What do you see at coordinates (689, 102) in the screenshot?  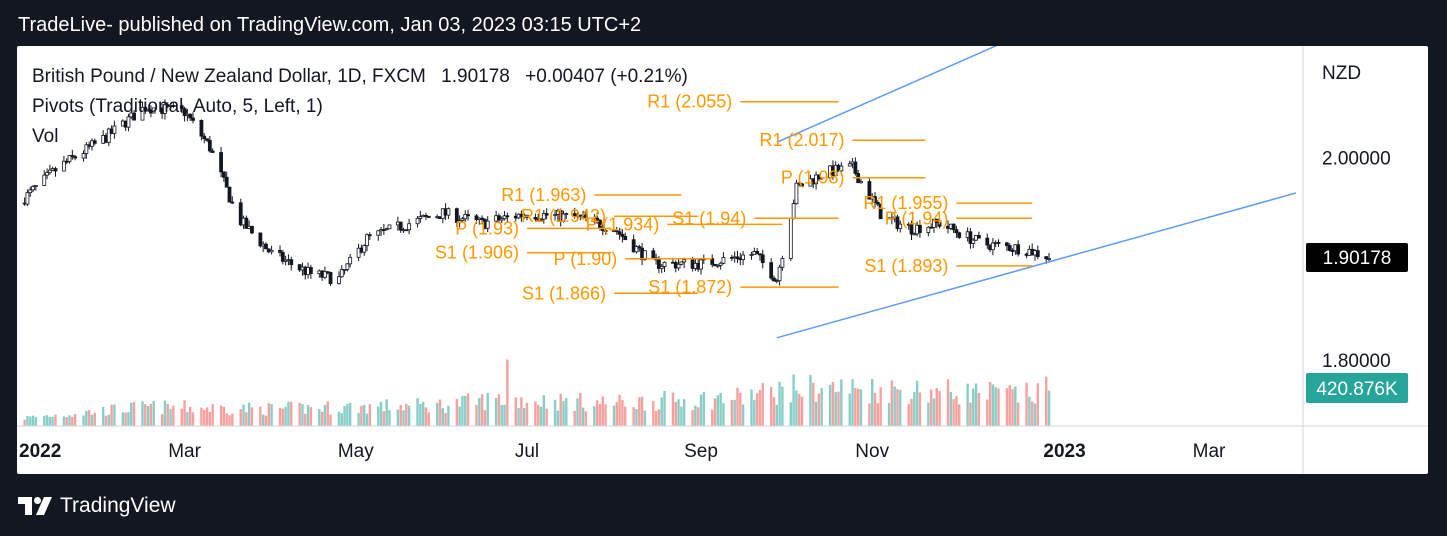 I see `pivot-label: R1 (2.055)` at bounding box center [689, 102].